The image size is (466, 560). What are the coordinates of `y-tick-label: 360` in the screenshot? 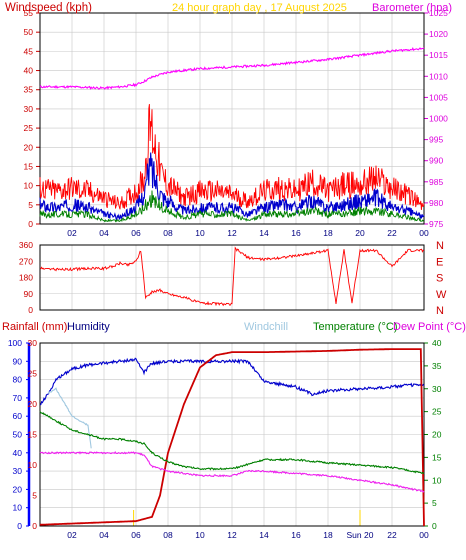 It's located at (26, 245).